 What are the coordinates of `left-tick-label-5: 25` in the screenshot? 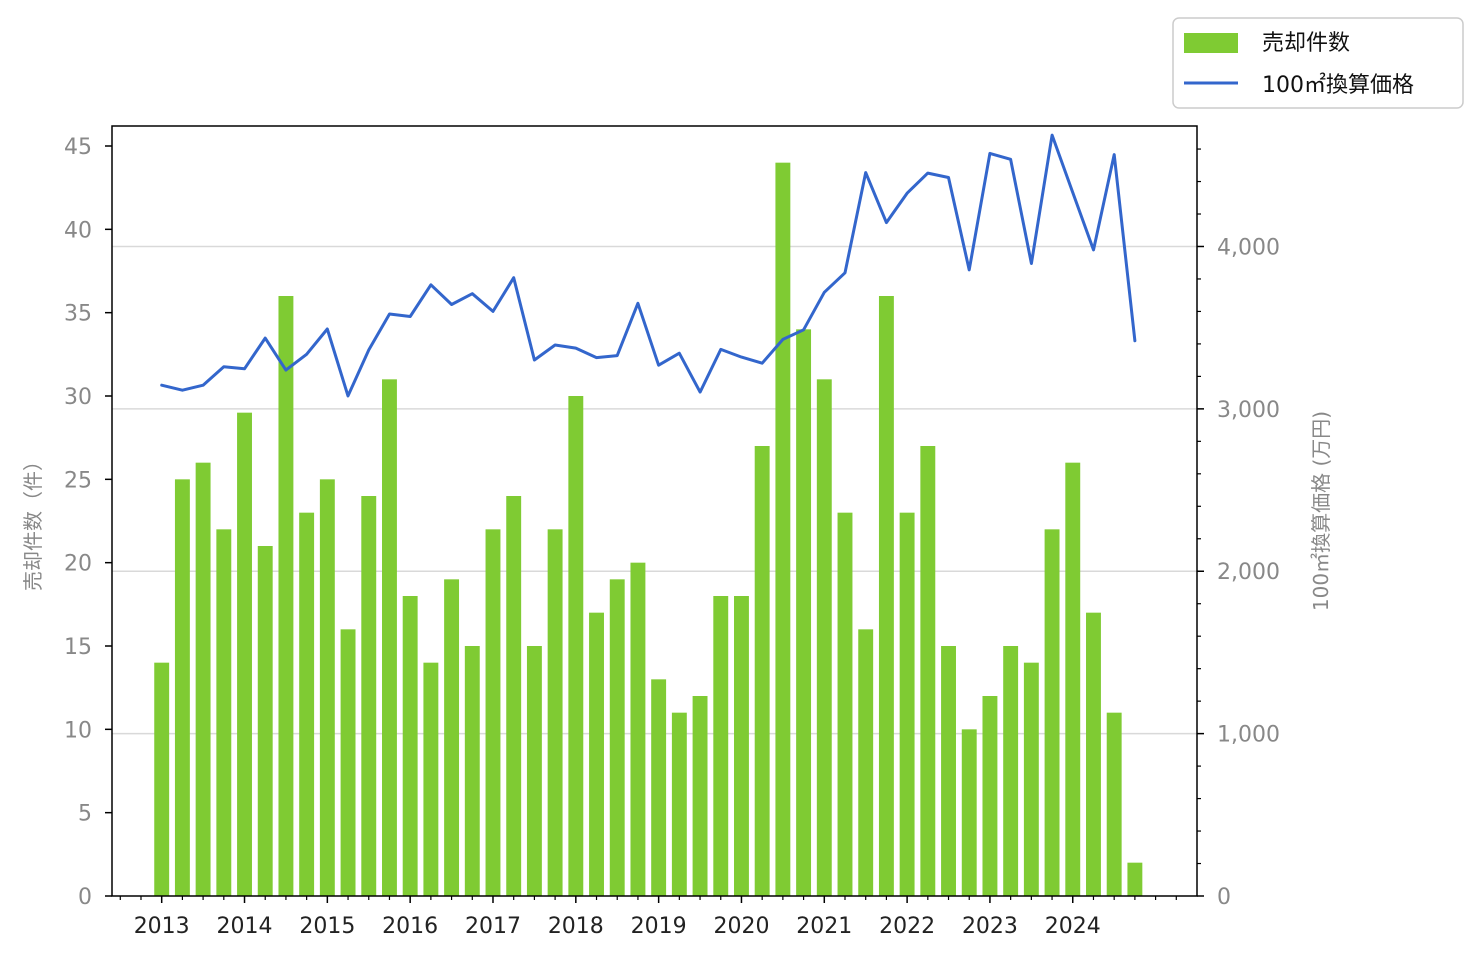 It's located at (78, 480).